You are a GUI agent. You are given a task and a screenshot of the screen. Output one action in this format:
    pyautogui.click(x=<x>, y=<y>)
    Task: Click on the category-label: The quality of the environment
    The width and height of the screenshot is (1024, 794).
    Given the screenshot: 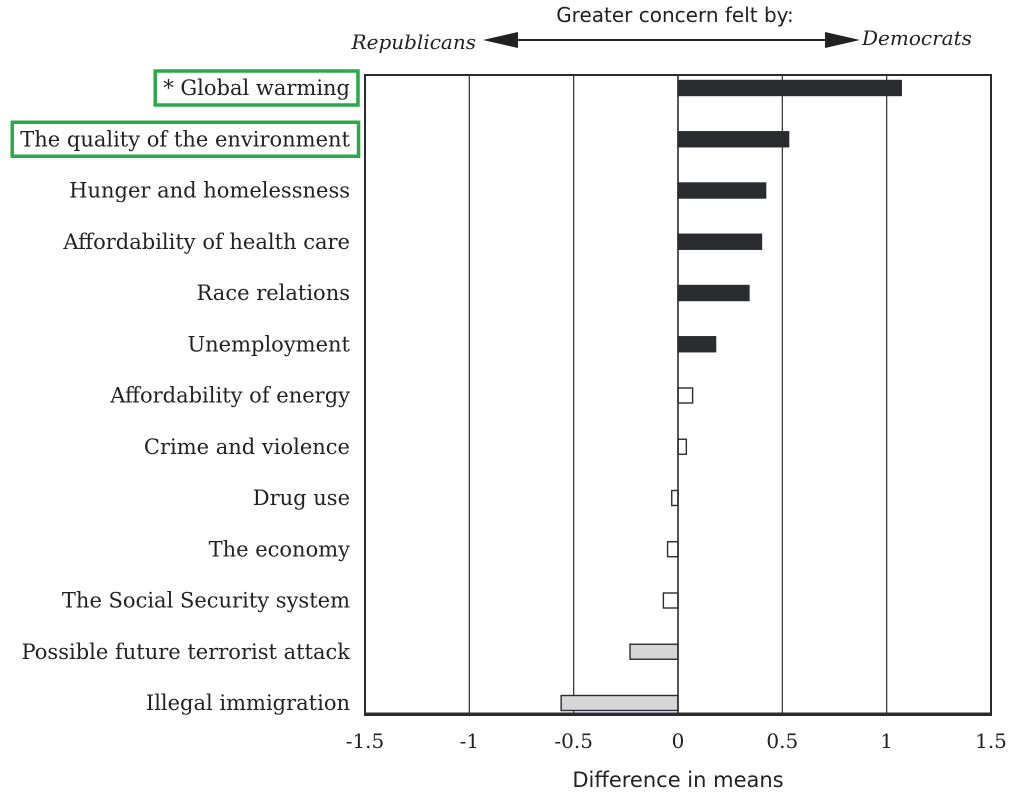 What is the action you would take?
    pyautogui.click(x=185, y=139)
    